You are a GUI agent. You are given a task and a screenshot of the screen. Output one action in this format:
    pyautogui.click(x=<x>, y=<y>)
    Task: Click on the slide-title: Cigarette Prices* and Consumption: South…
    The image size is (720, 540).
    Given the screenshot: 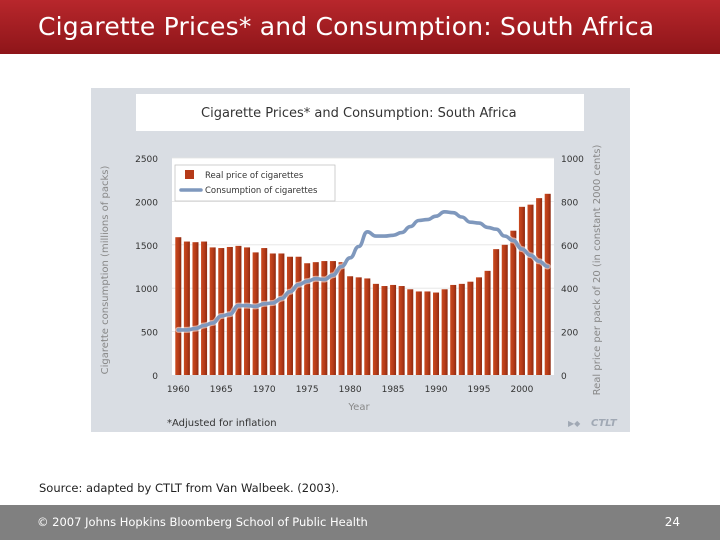 What is the action you would take?
    pyautogui.click(x=346, y=26)
    